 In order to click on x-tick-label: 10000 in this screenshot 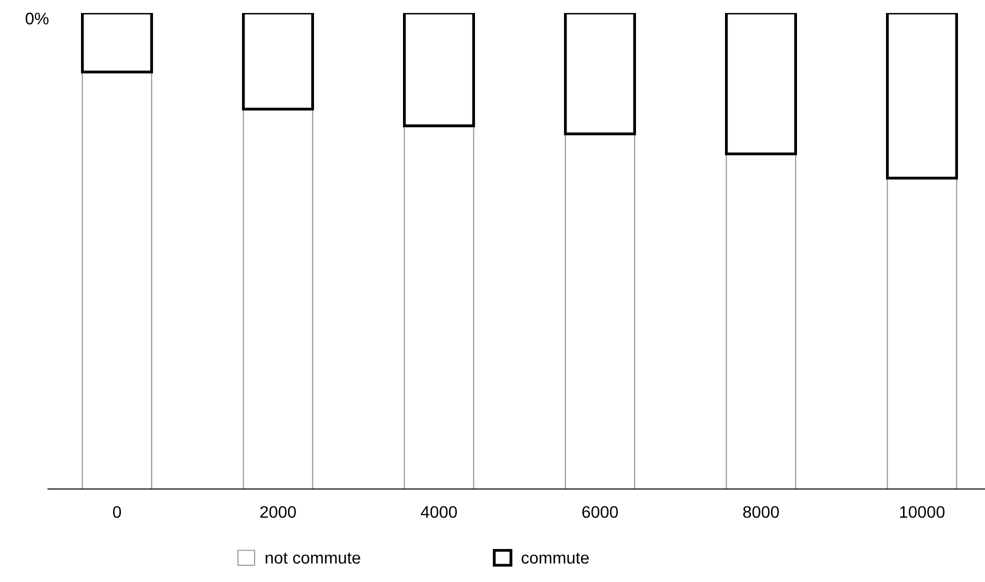, I will do `click(922, 512)`.